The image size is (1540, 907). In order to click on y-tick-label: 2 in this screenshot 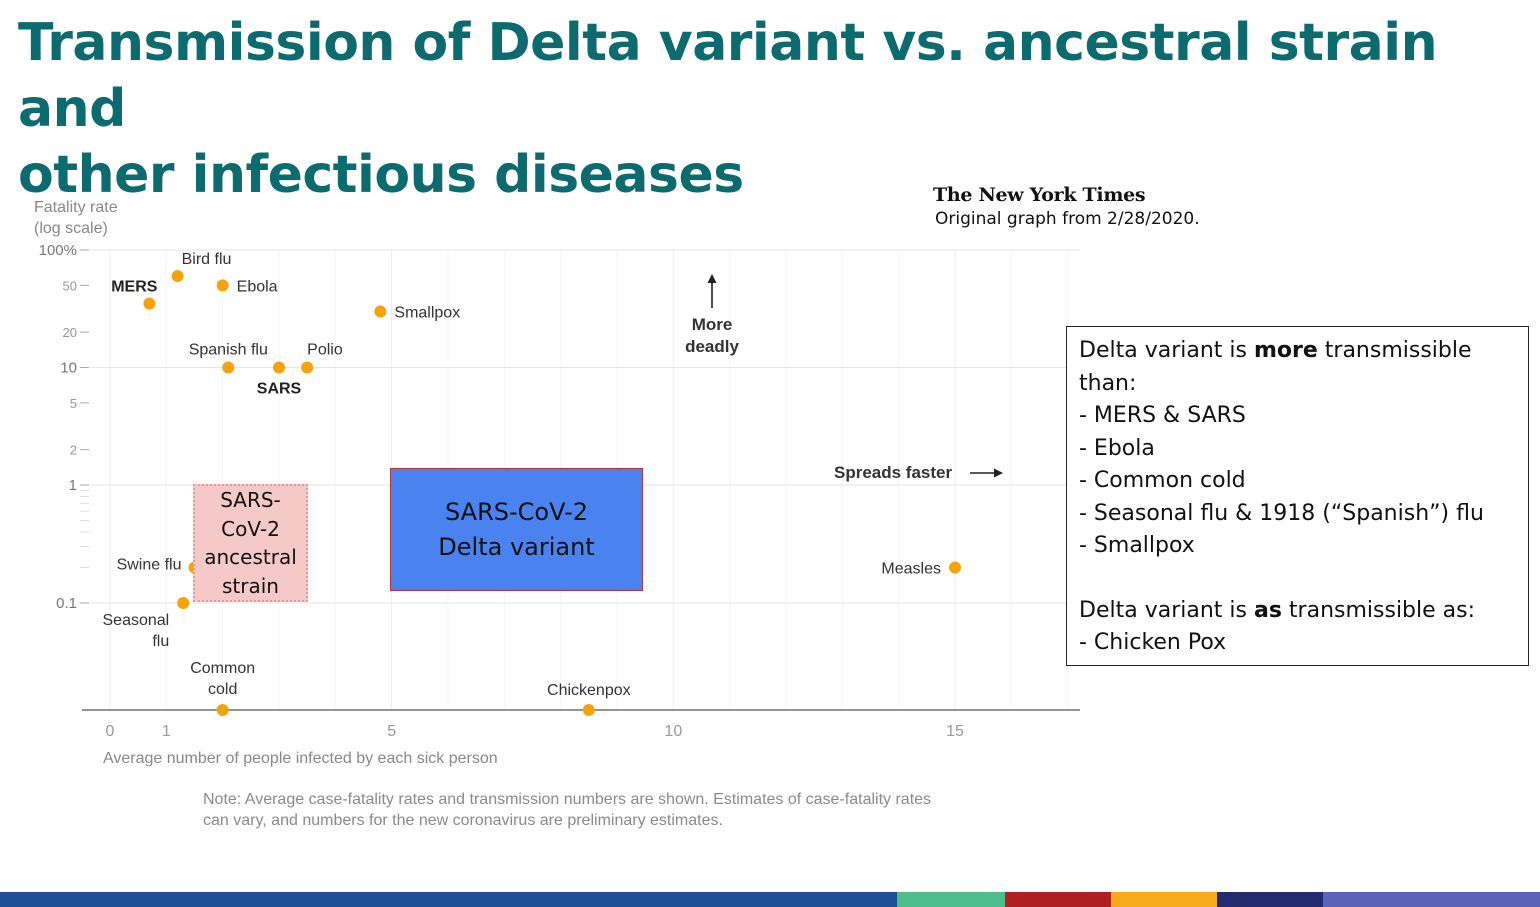, I will do `click(73, 450)`.